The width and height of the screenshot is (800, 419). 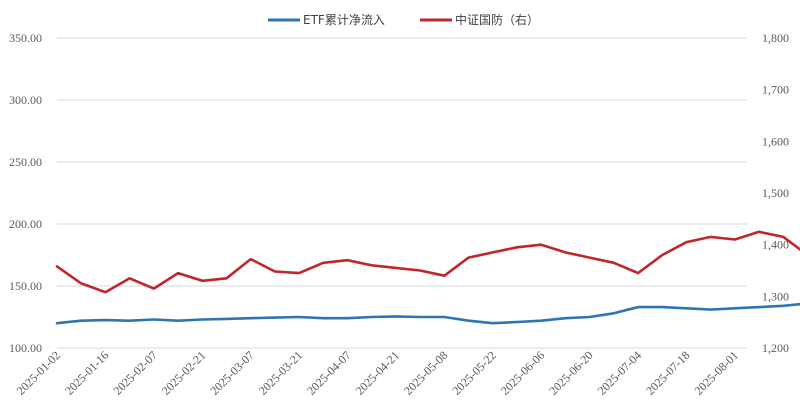 I want to click on right-axis-tick: 1,400, so click(x=775, y=245).